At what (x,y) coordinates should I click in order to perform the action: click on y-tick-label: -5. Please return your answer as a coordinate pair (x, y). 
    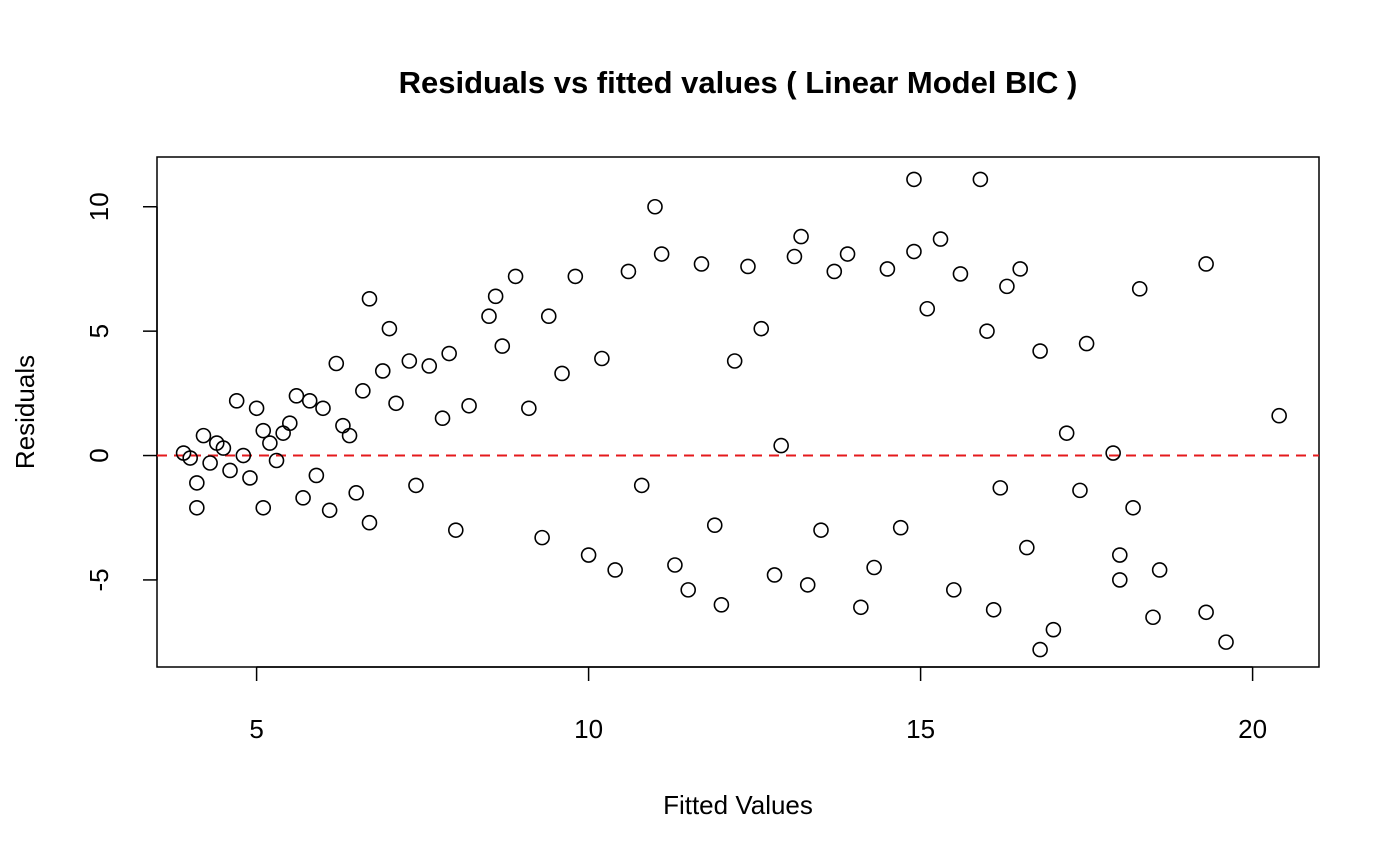
    Looking at the image, I should click on (99, 579).